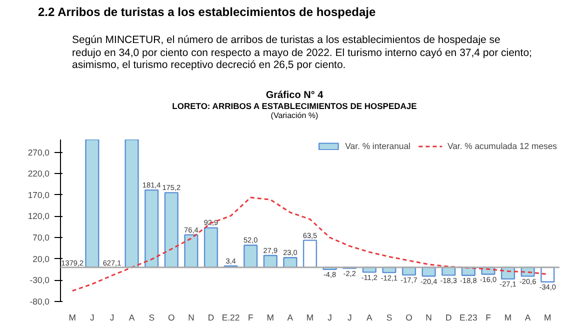 This screenshot has width=579, height=326. Describe the element at coordinates (41, 237) in the screenshot. I see `y-tick-label: 70,0` at that location.